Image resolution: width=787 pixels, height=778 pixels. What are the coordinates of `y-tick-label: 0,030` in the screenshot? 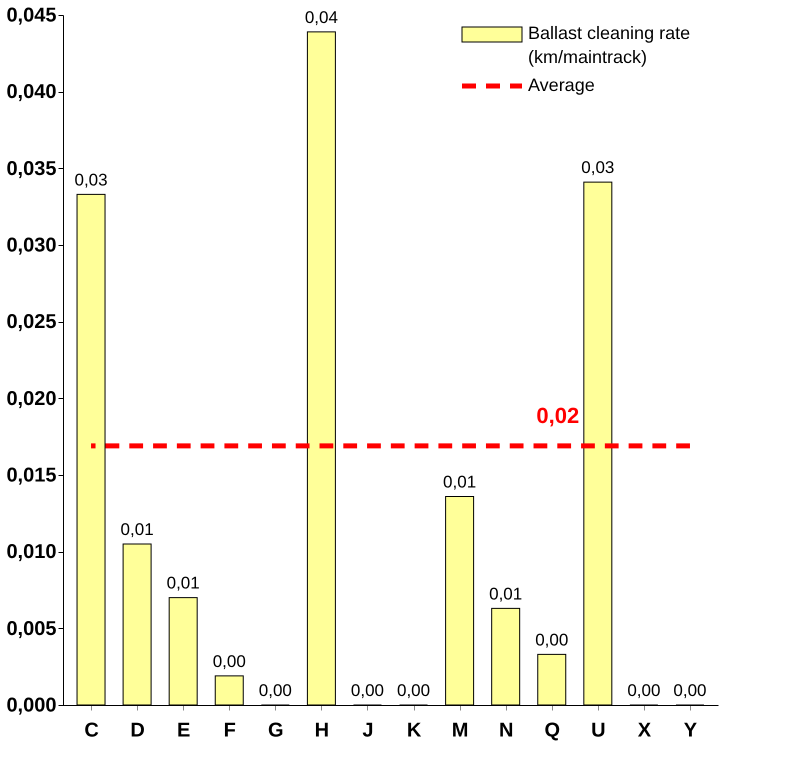 It's located at (31, 245).